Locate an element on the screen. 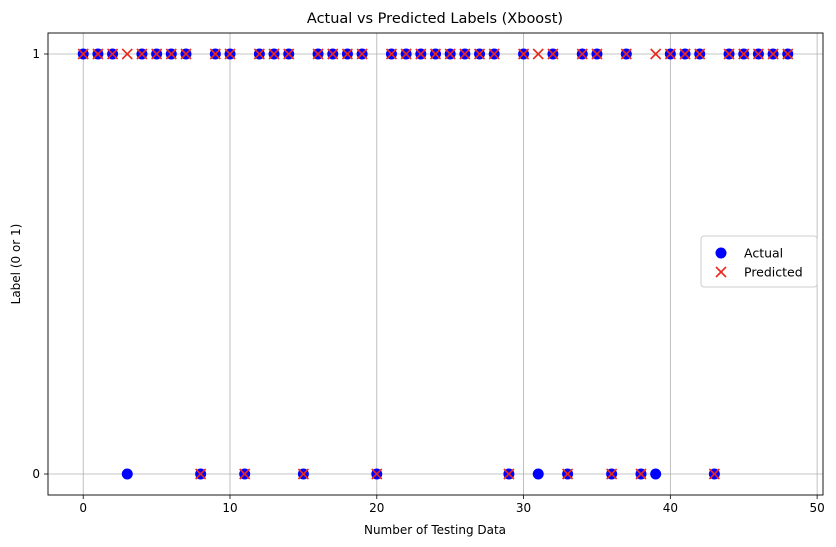 The height and width of the screenshot is (547, 836). x-tick-label: 50 is located at coordinates (816, 508).